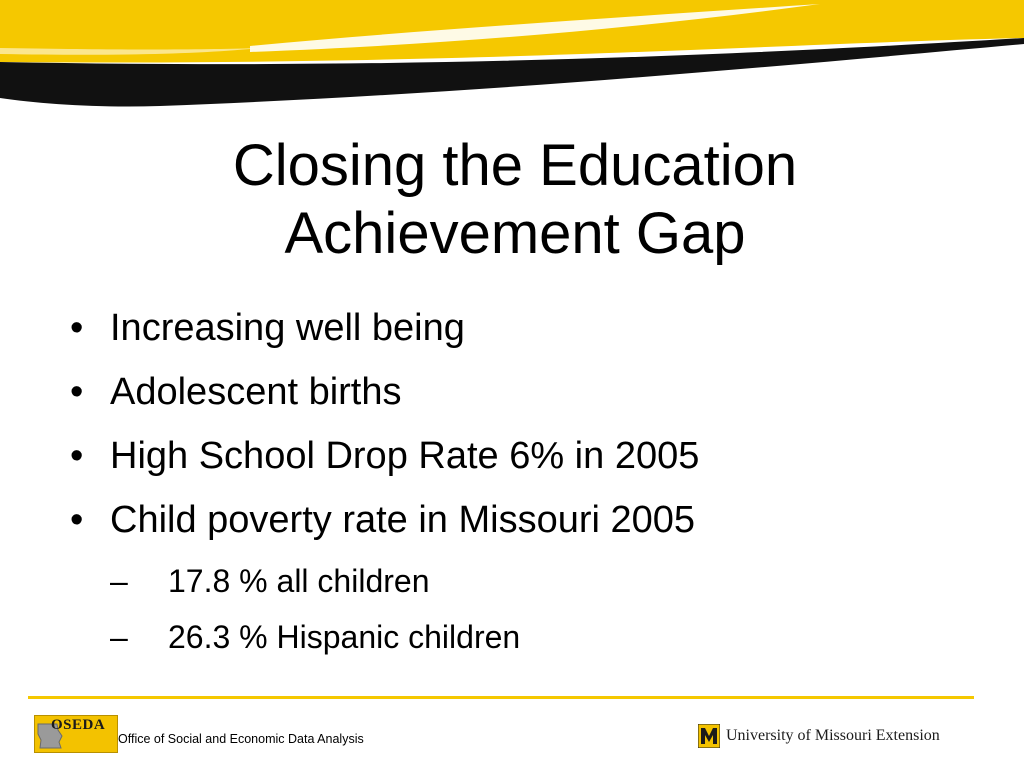 Image resolution: width=1024 pixels, height=768 pixels. Describe the element at coordinates (540, 581) in the screenshot. I see `sub-bullet-item: – 17.8 % all children` at that location.